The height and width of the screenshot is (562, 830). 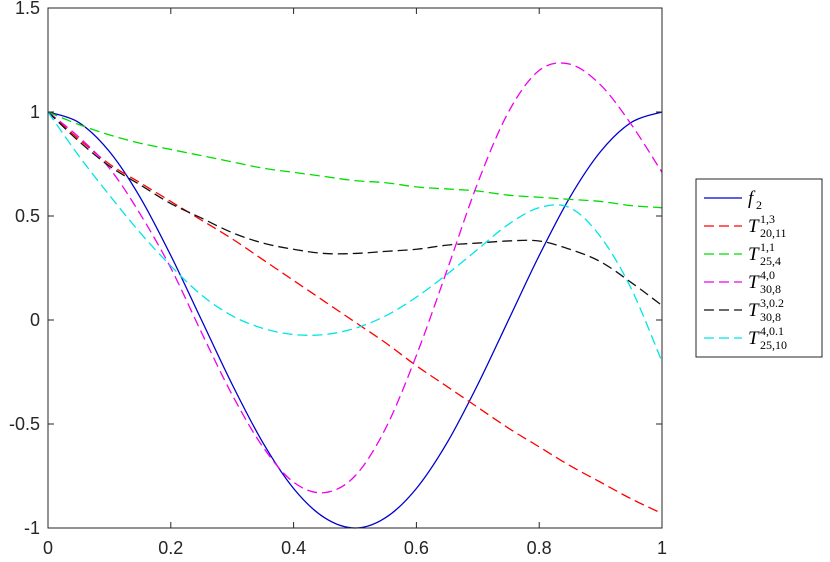 What do you see at coordinates (767, 219) in the screenshot?
I see `legend-sup-2: 1,3` at bounding box center [767, 219].